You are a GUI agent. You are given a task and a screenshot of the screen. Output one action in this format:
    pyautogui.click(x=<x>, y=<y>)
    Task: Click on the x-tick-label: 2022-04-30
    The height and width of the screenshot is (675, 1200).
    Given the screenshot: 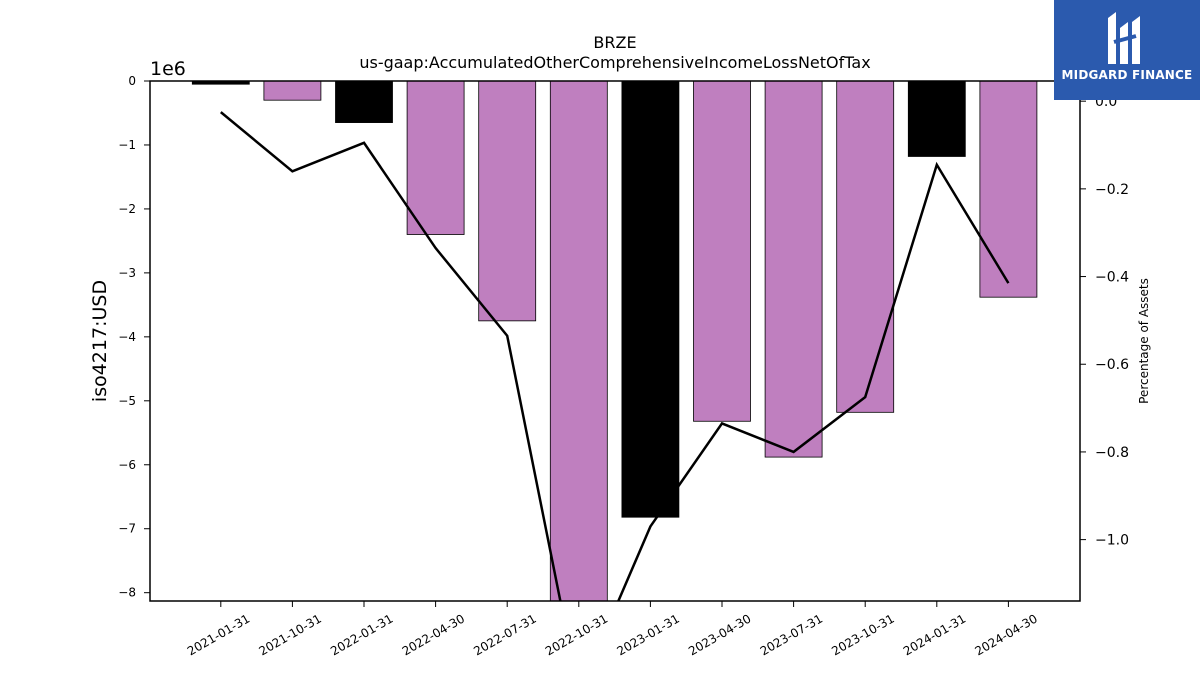 What is the action you would take?
    pyautogui.click(x=433, y=634)
    